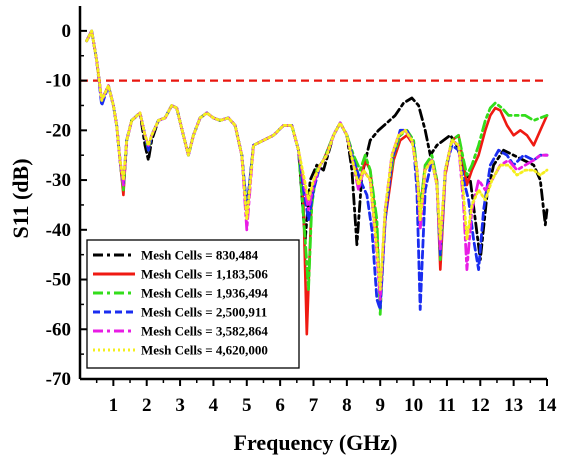 This screenshot has width=561, height=467. What do you see at coordinates (58, 329) in the screenshot?
I see `y-tick-label: -60` at bounding box center [58, 329].